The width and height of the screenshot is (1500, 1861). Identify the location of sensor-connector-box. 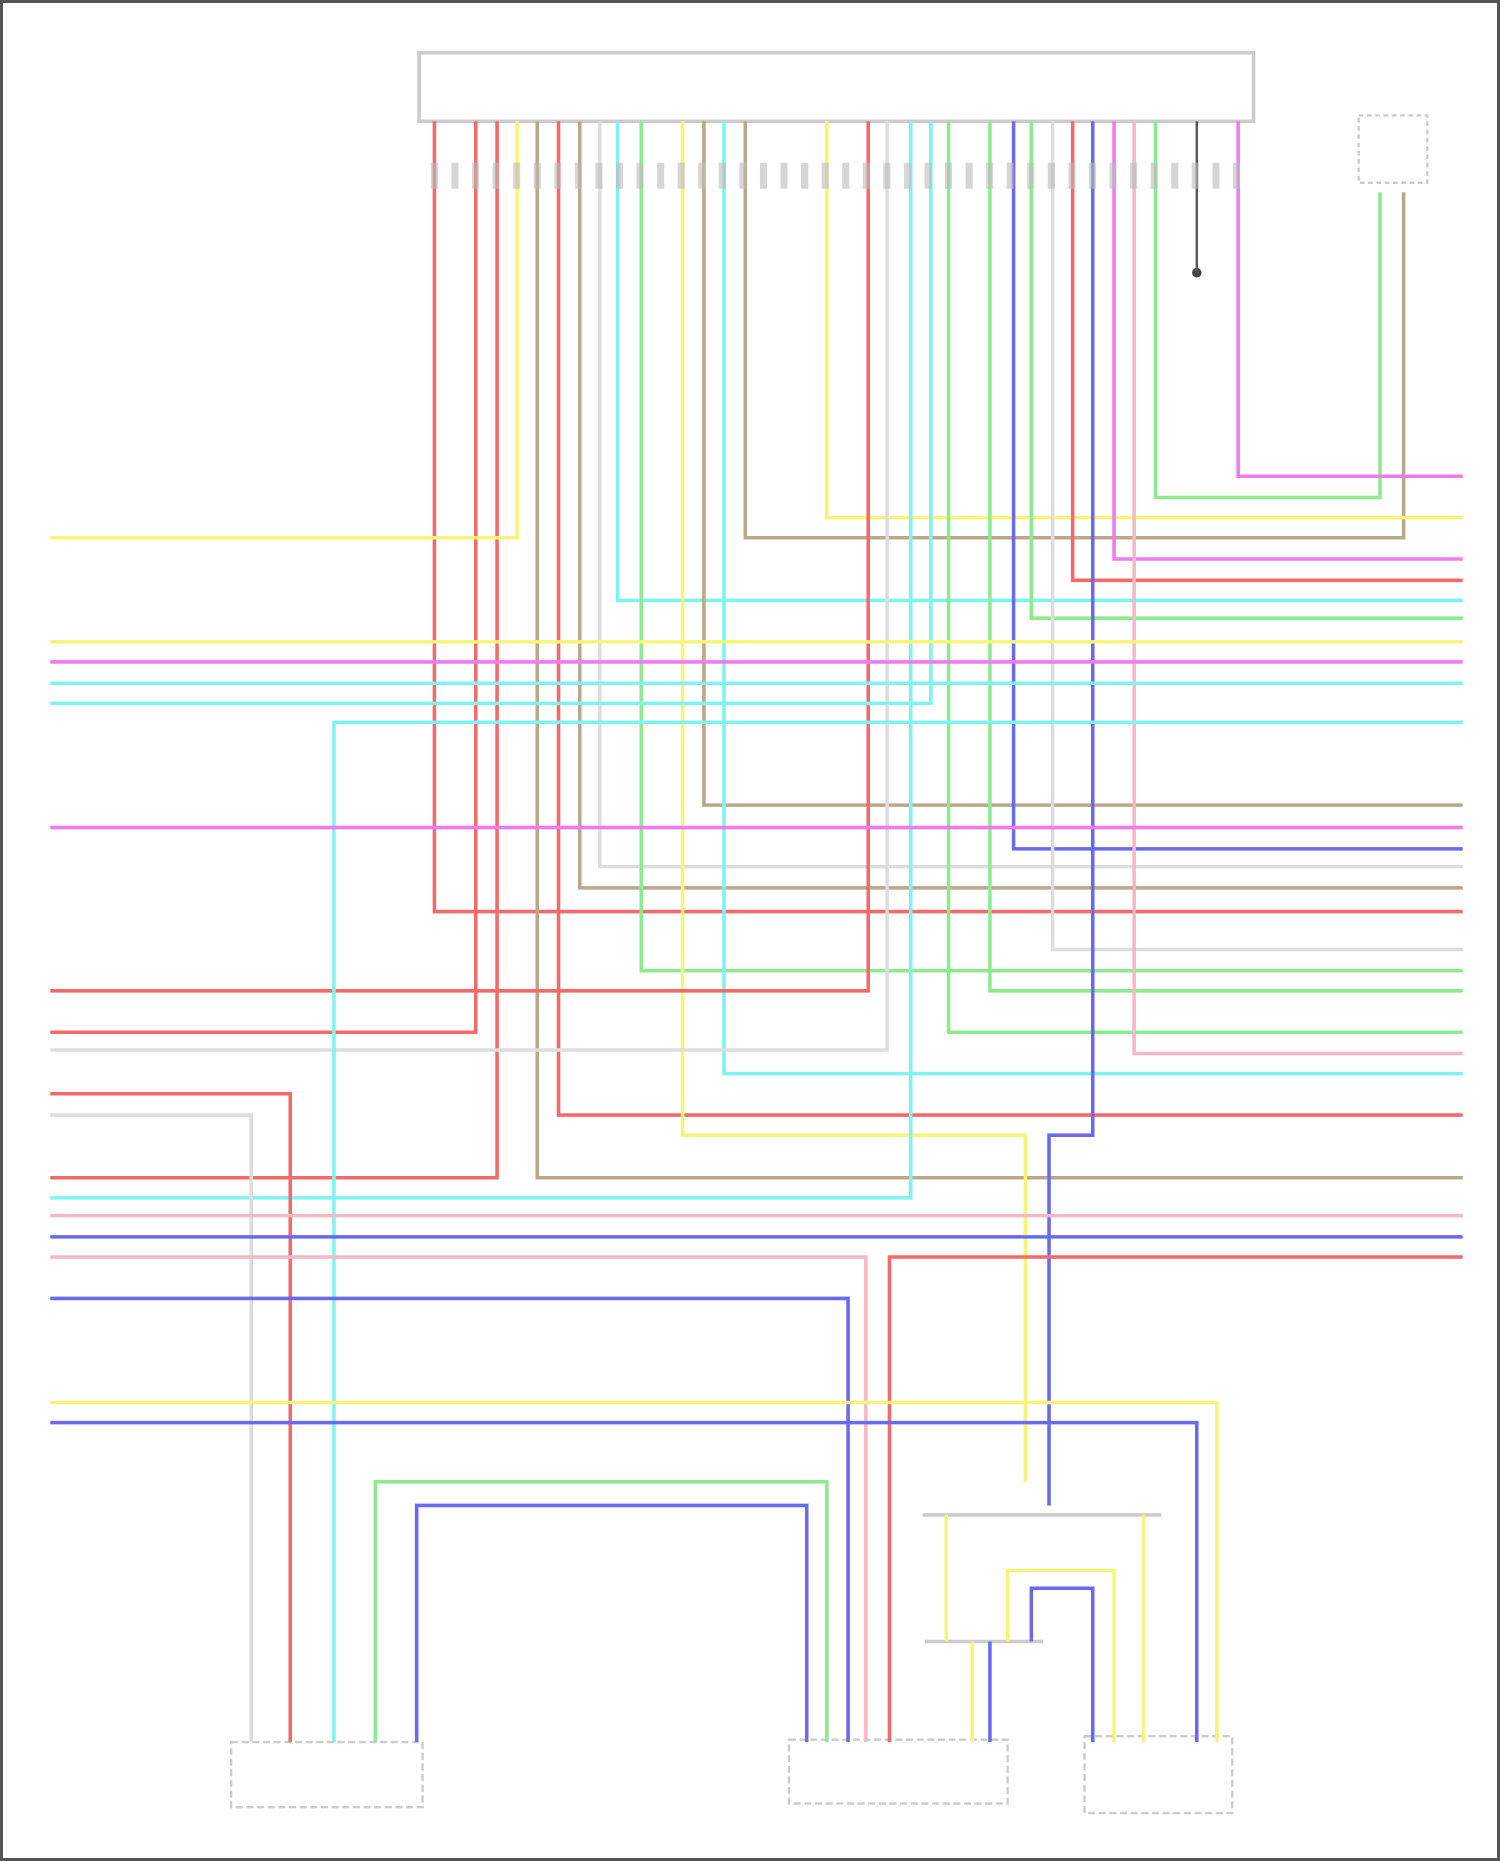
(1393, 149).